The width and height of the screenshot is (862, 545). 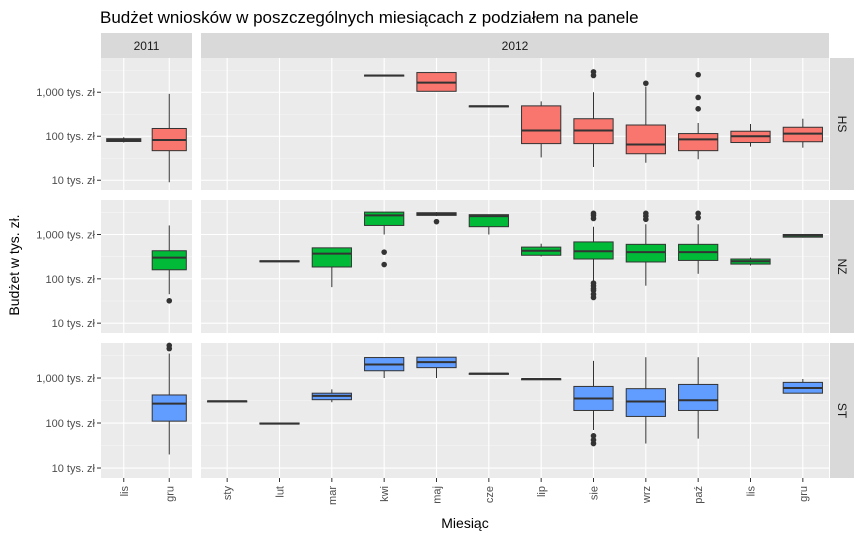 I want to click on x-tick-label: sty, so click(x=228, y=493).